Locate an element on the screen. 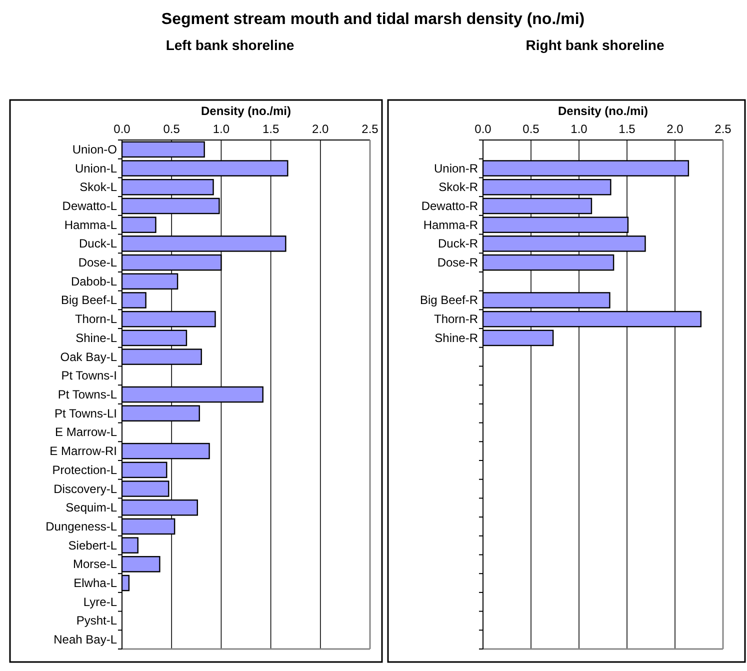 The image size is (747, 671). y-tick-label: Pt Towns-I is located at coordinates (89, 375).